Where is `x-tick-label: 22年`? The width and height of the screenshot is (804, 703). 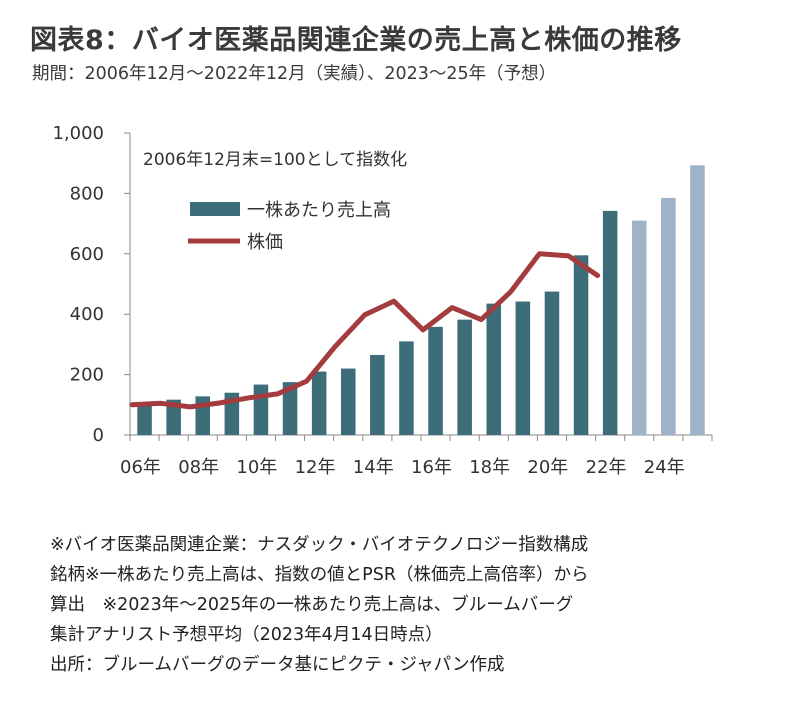
x-tick-label: 22年 is located at coordinates (606, 467).